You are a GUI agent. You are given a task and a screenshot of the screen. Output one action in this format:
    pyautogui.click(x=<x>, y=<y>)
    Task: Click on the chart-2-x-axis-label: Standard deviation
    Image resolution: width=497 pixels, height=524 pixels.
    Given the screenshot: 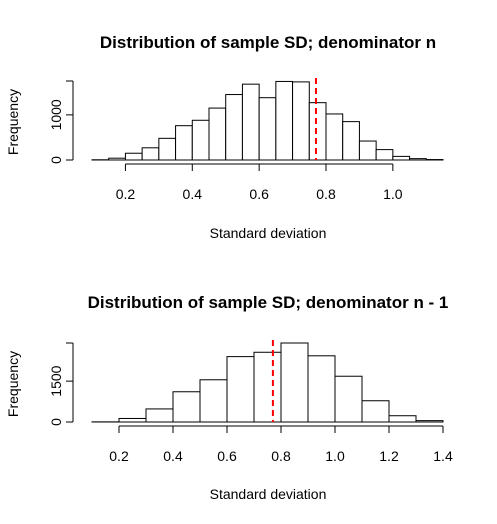 What is the action you would take?
    pyautogui.click(x=268, y=494)
    